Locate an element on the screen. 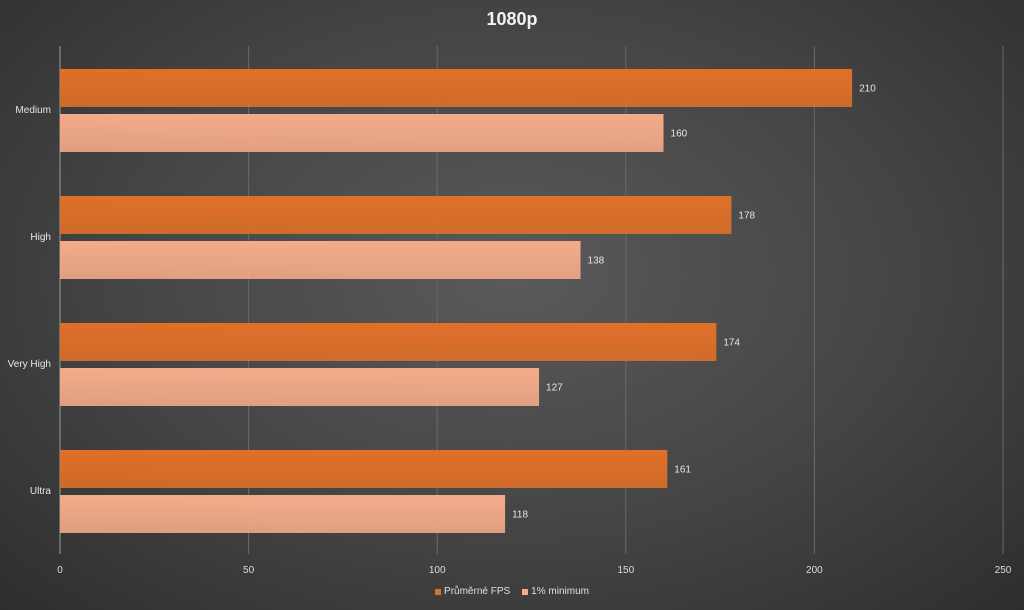  bar-min-fps-very-high is located at coordinates (300, 387).